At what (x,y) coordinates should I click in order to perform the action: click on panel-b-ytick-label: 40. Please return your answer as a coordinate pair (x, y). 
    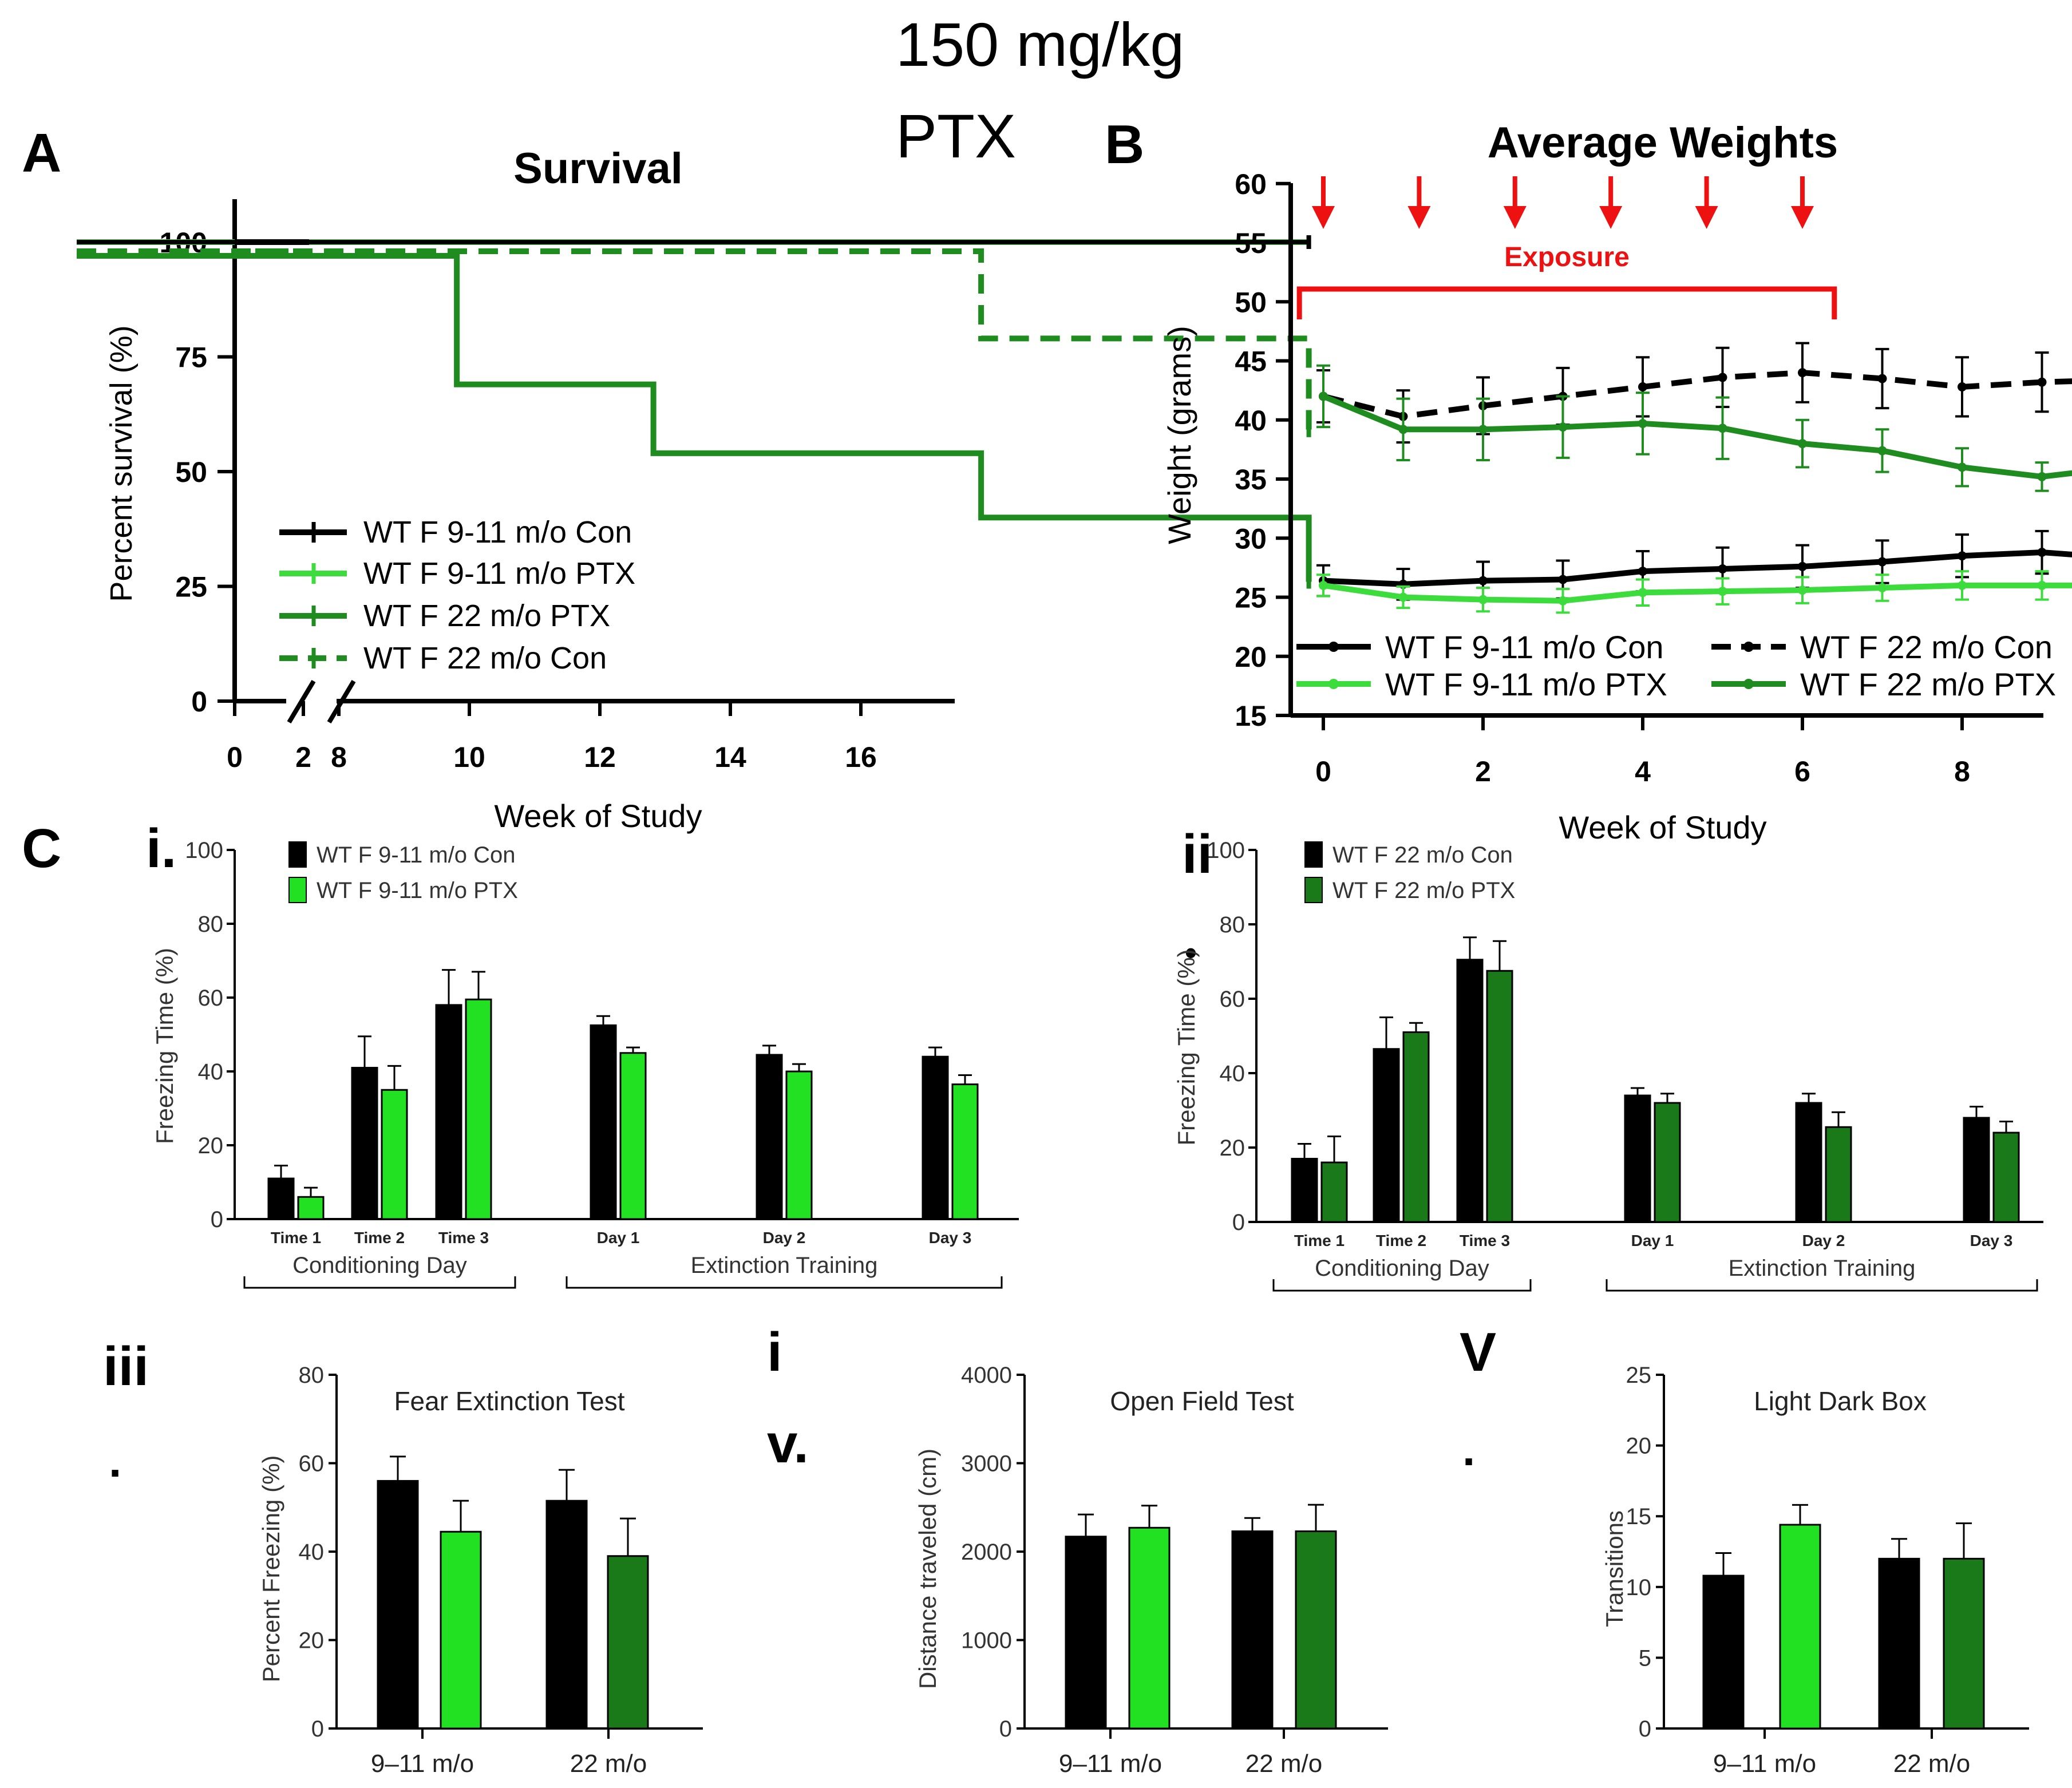
    Looking at the image, I should click on (1251, 421).